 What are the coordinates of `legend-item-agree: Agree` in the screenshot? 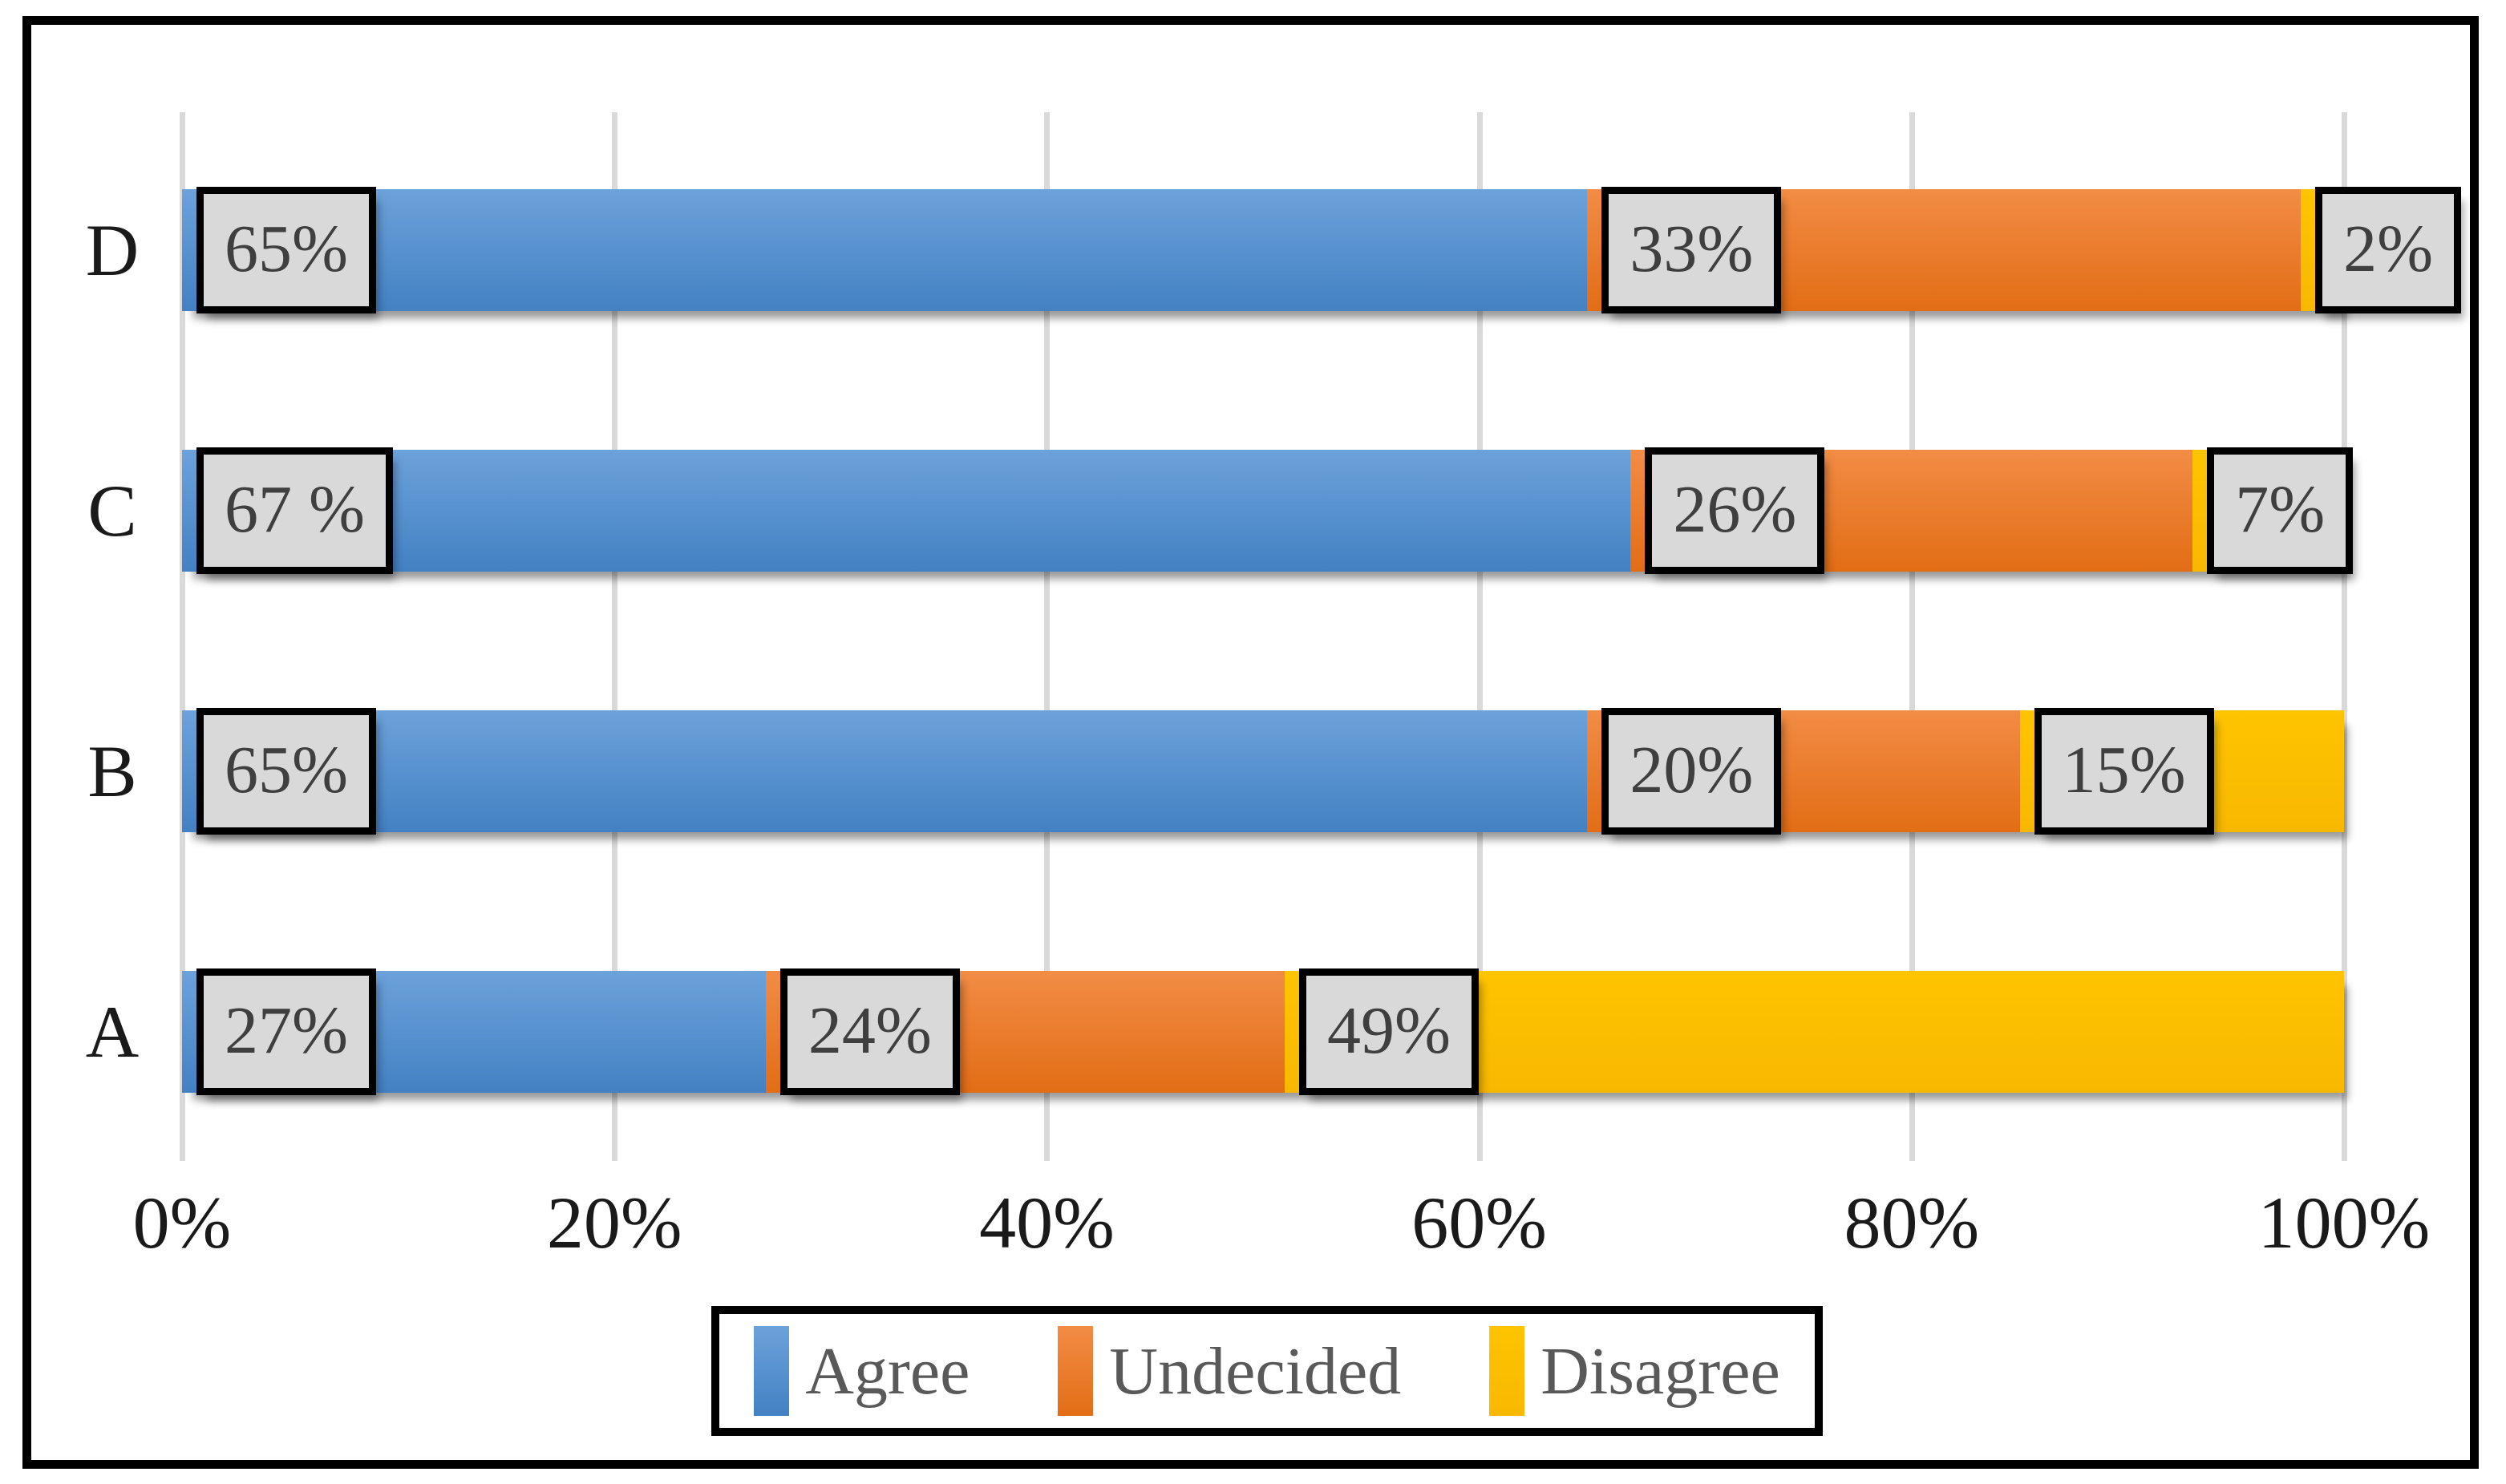 It's located at (862, 1371).